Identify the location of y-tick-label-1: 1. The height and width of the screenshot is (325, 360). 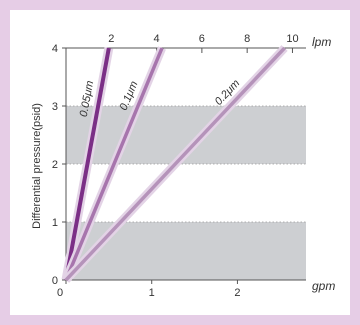
(55, 223).